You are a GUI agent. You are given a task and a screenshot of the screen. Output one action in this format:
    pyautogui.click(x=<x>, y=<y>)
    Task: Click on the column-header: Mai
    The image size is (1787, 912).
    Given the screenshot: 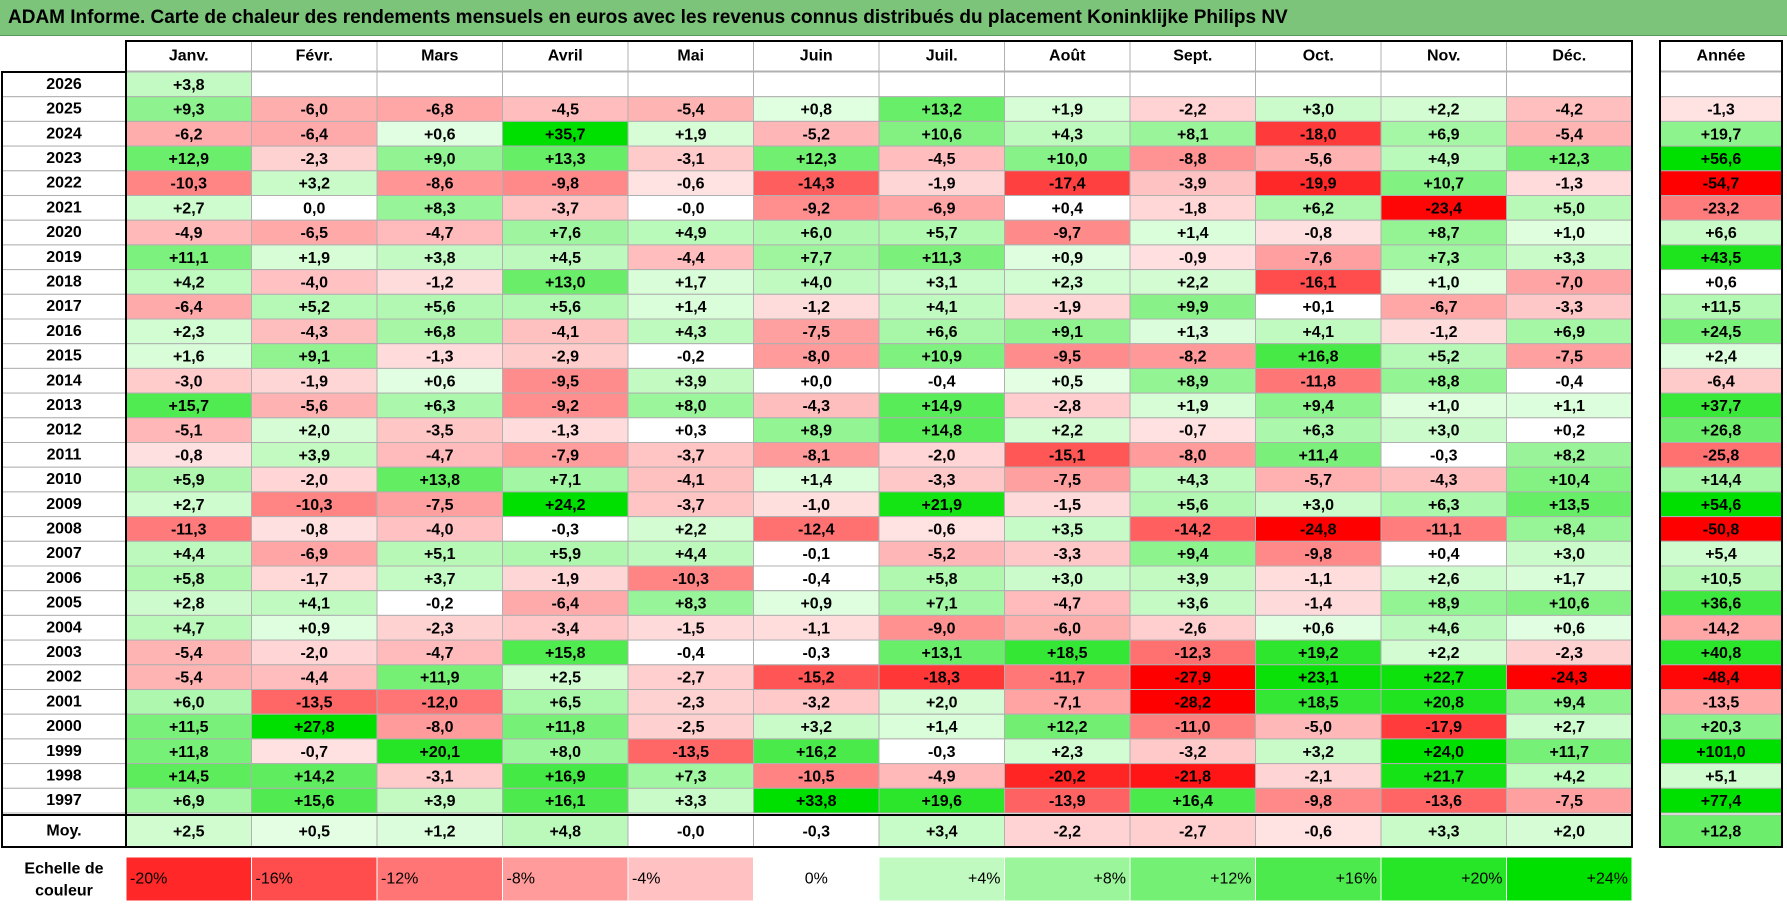 What is the action you would take?
    pyautogui.click(x=690, y=56)
    